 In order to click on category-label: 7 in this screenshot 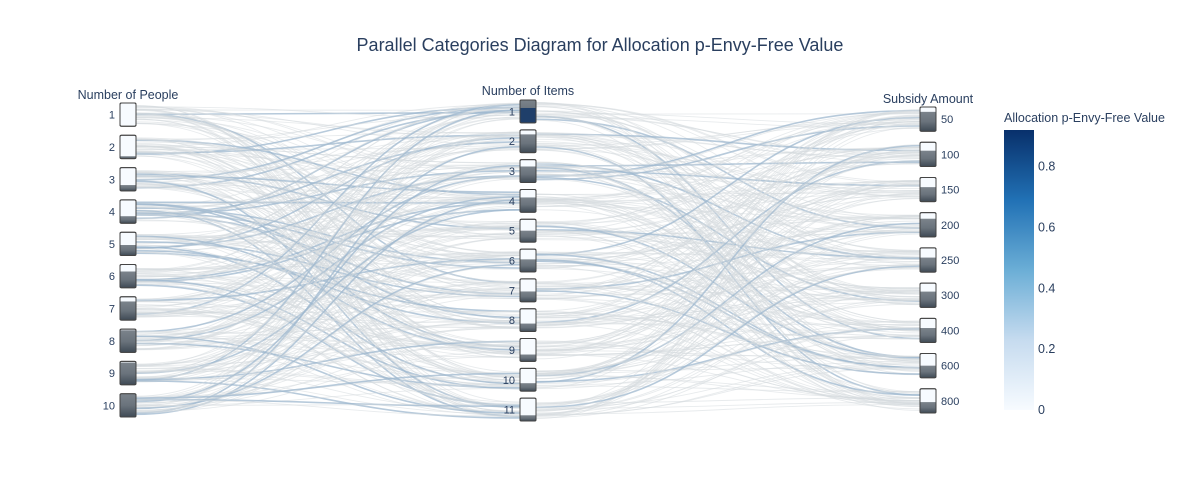, I will do `click(112, 309)`.